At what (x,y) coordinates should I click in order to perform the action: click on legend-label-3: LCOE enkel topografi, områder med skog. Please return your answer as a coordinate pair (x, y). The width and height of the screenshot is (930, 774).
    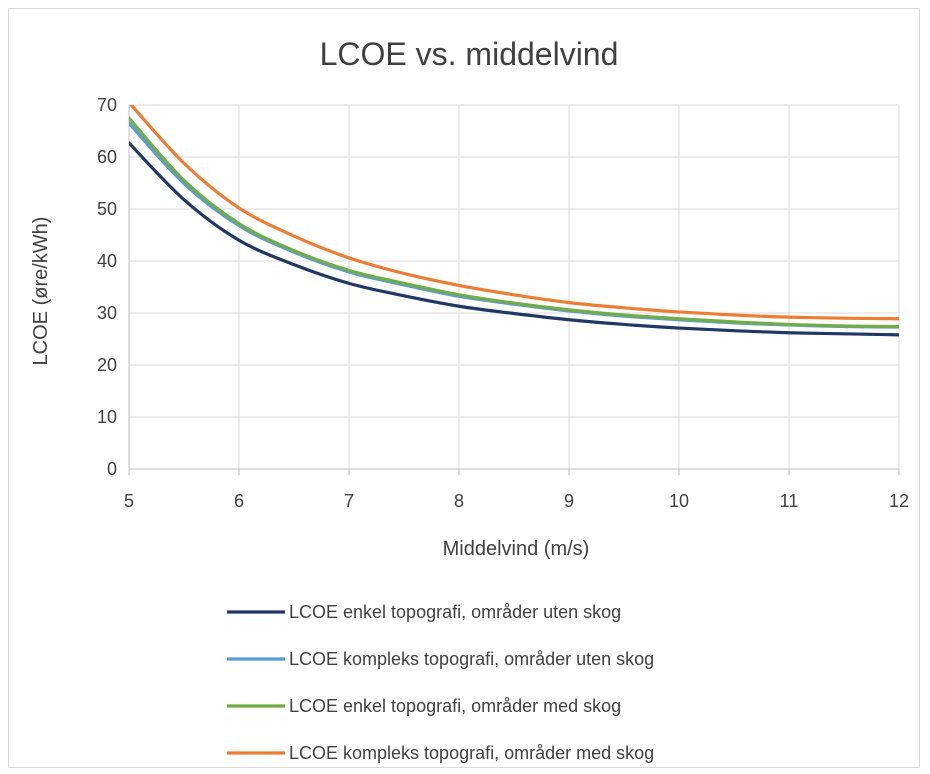
    Looking at the image, I should click on (455, 706).